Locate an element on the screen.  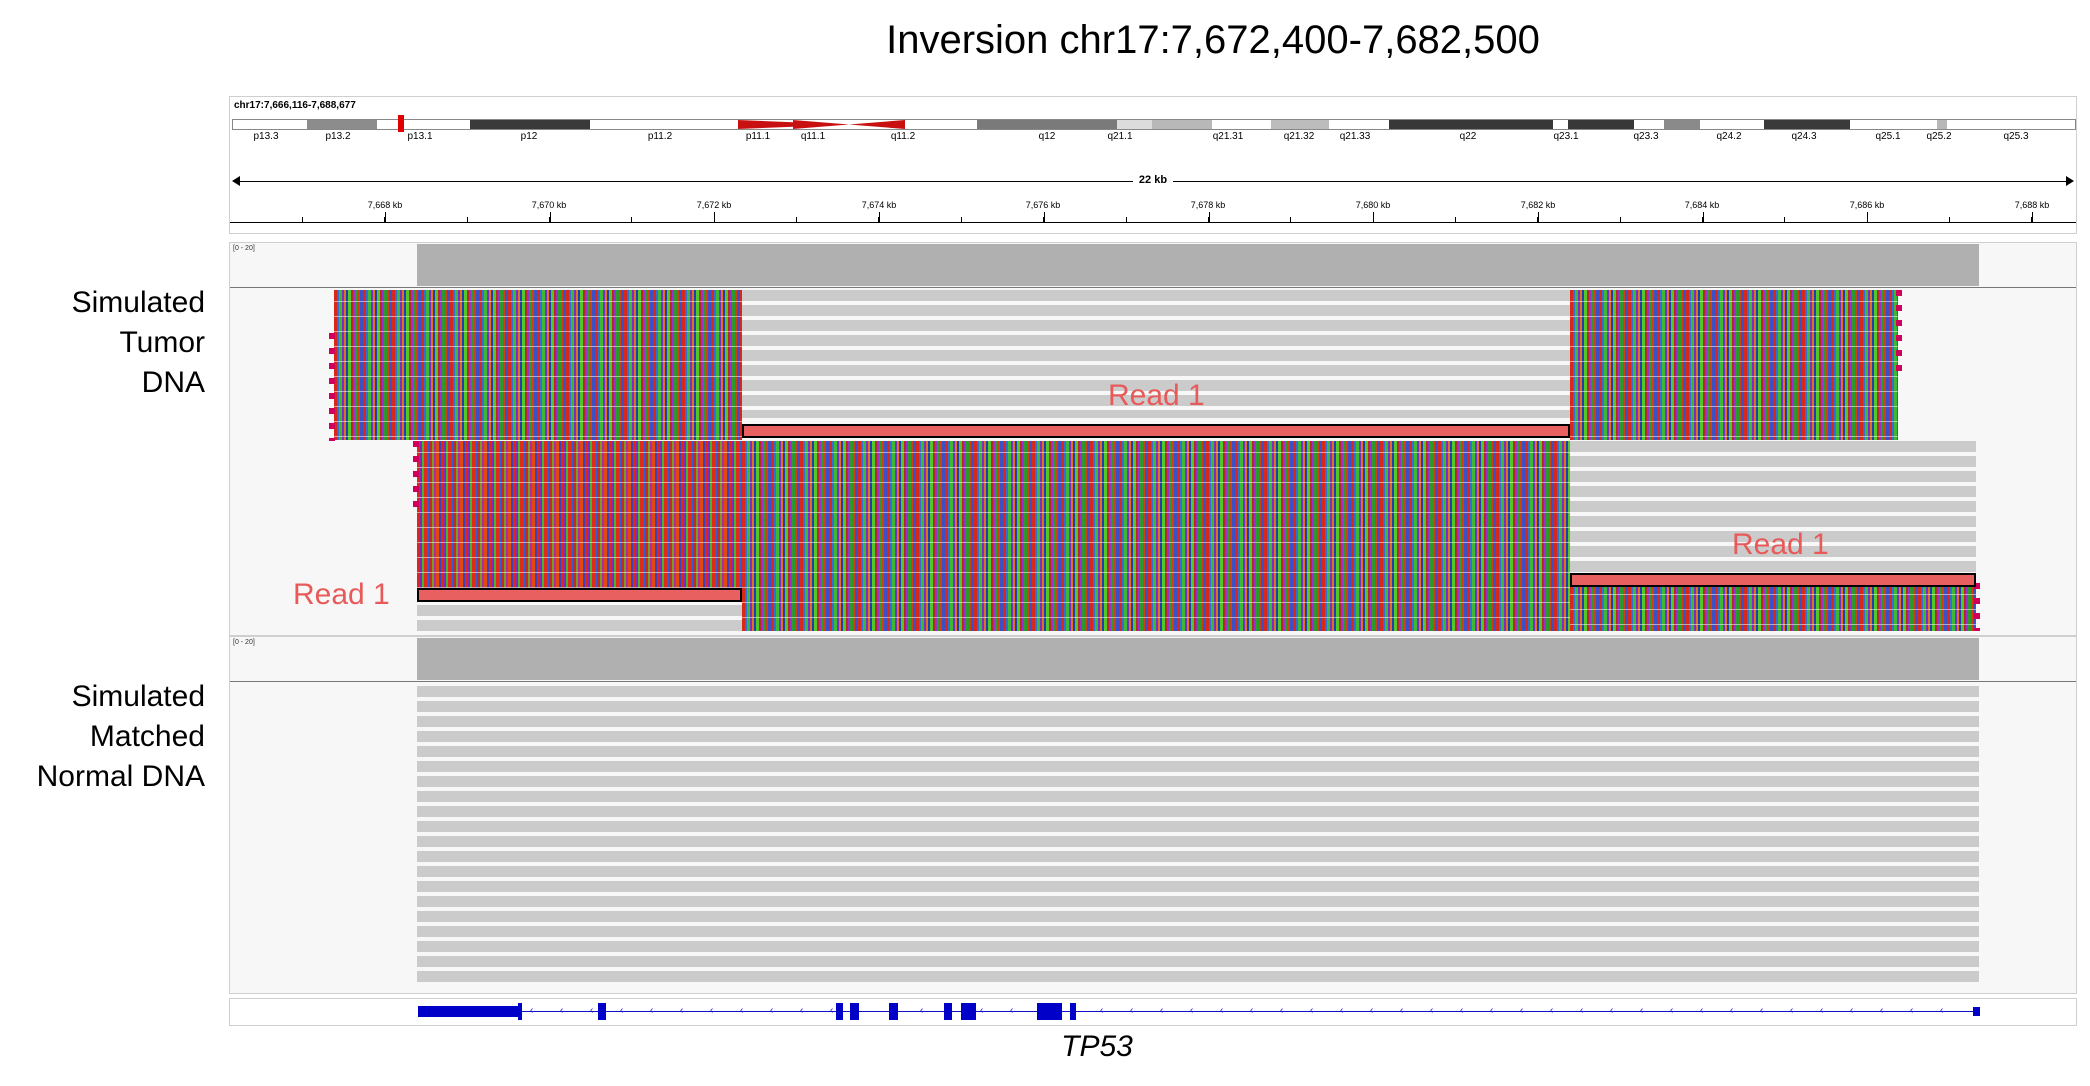
coverage-range-label: [0 - 20] is located at coordinates (244, 642).